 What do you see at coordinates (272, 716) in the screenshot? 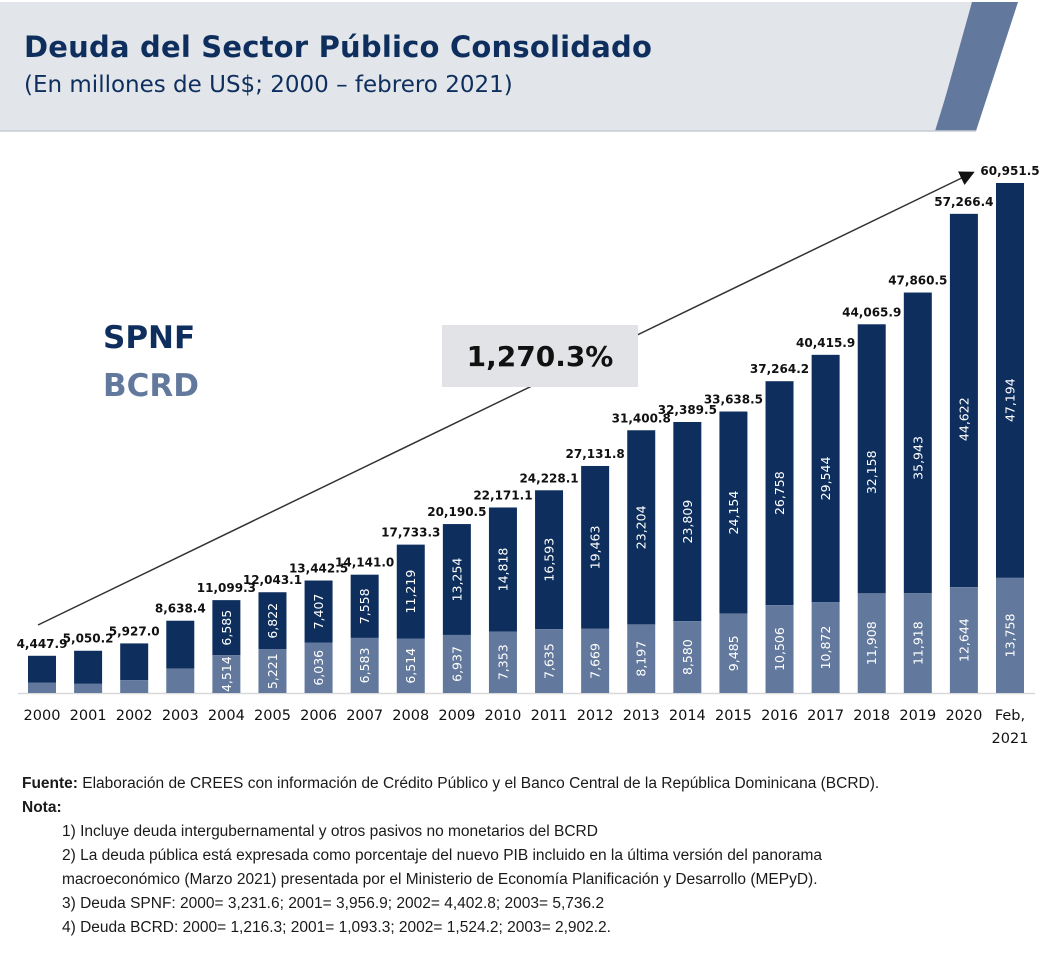
I see `x-tick-label: 2005` at bounding box center [272, 716].